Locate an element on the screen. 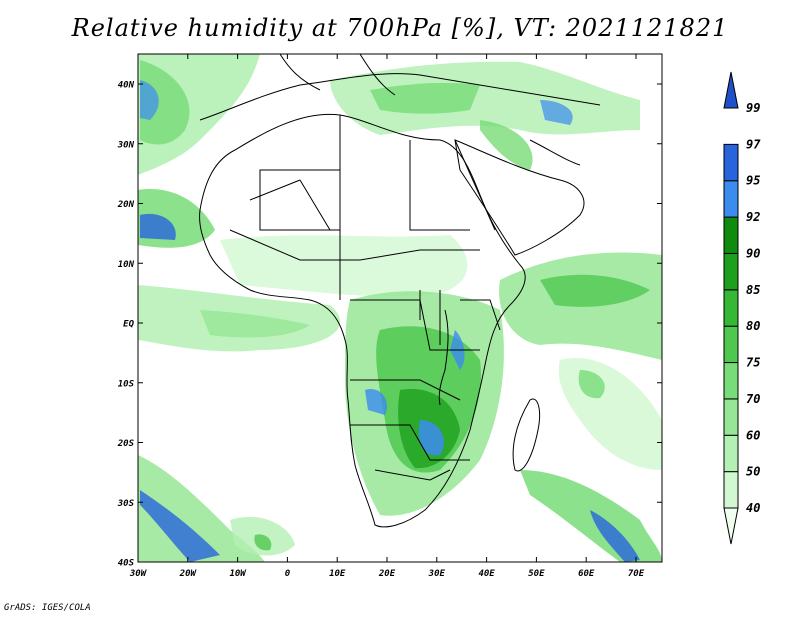 The height and width of the screenshot is (618, 800). lon-label: 10E is located at coordinates (337, 574).